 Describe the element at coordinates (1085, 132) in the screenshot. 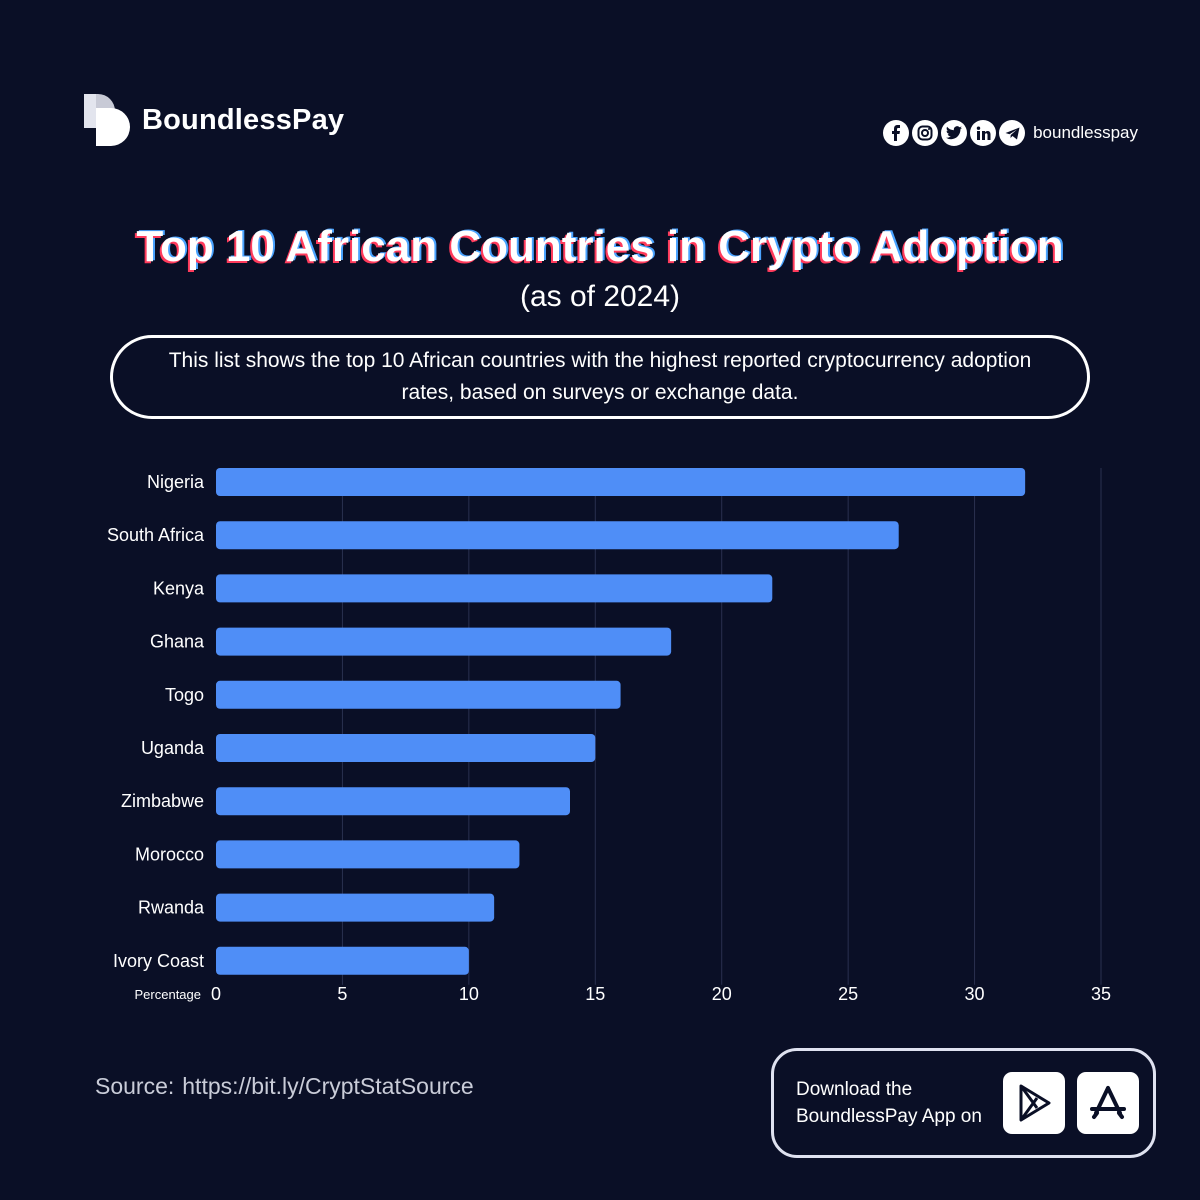

I see `social-handle: boundlesspay` at that location.